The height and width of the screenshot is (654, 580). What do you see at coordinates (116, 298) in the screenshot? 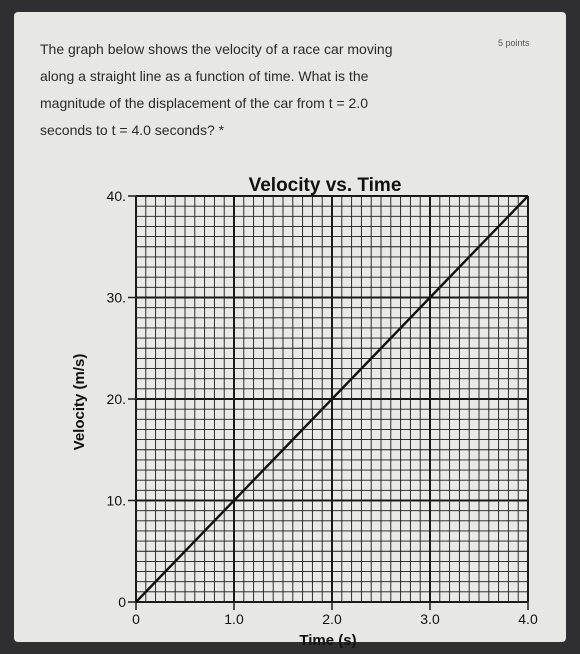
I see `y-tick-label: 30.` at bounding box center [116, 298].